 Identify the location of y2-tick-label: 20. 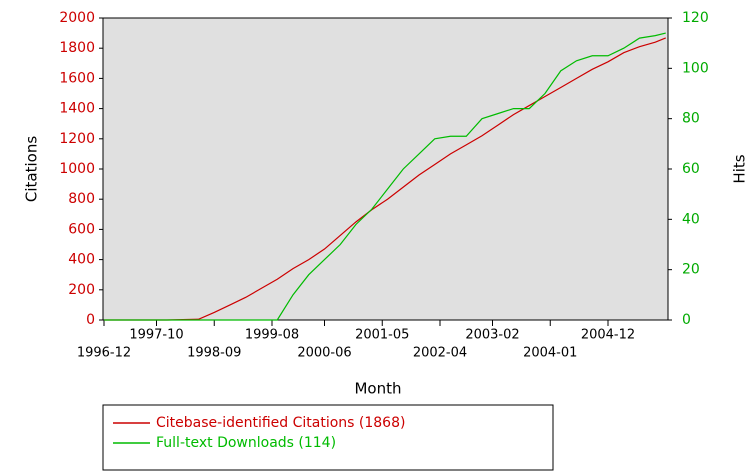
(691, 270).